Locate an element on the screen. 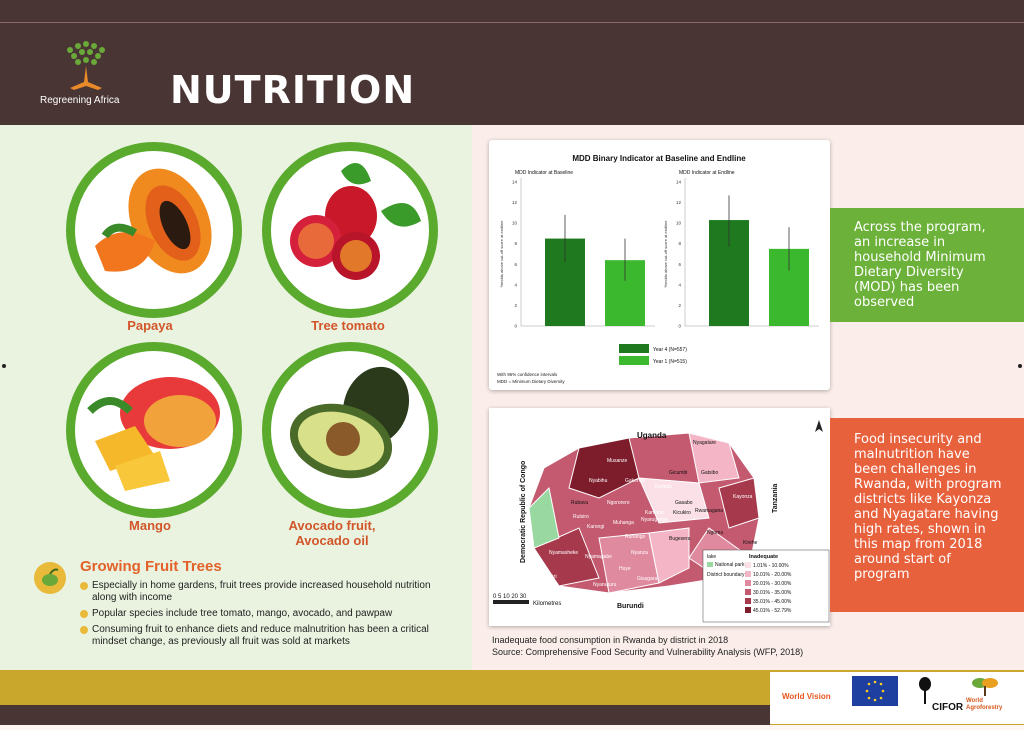 The width and height of the screenshot is (1024, 730). map-label: Gatsibo is located at coordinates (709, 473).